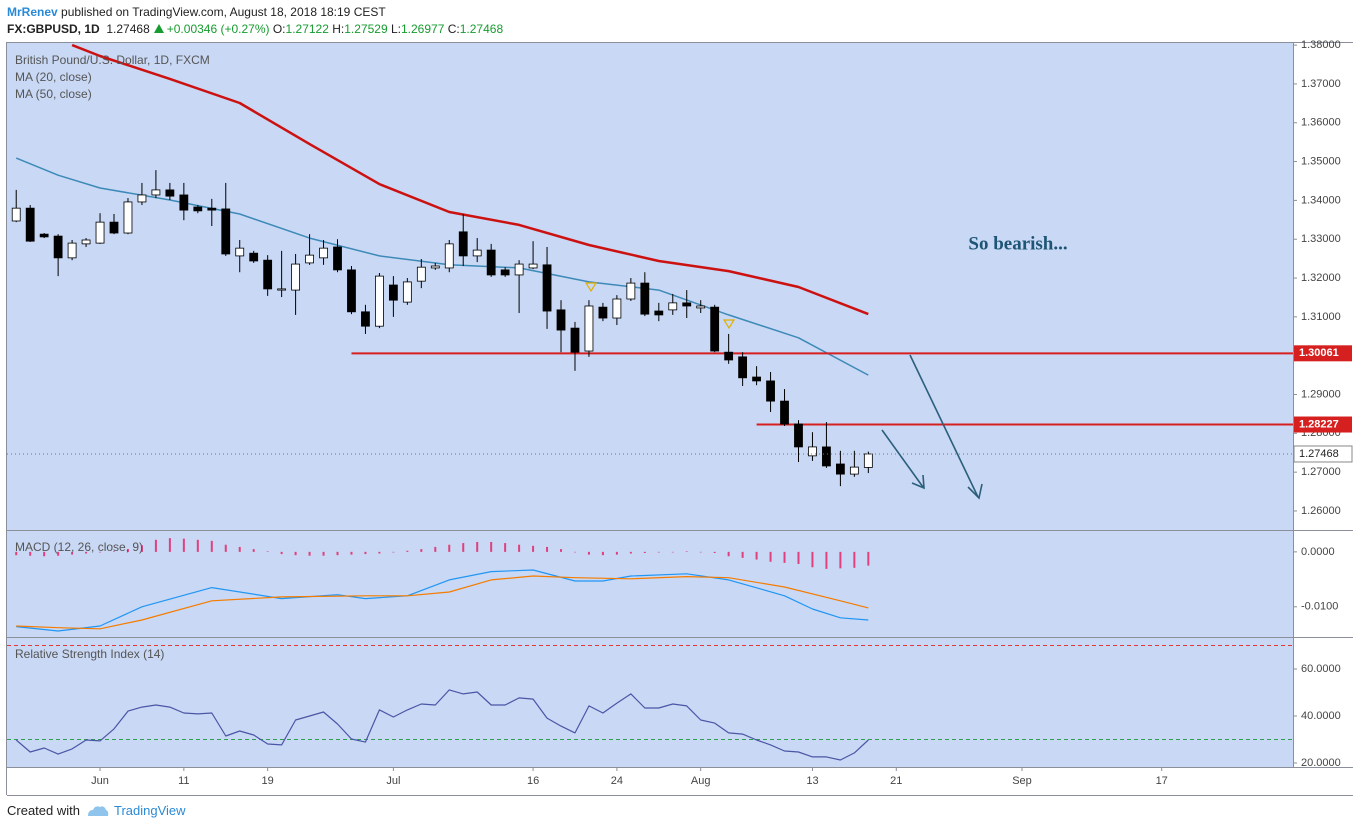 The width and height of the screenshot is (1353, 829). I want to click on brand: TradingView, so click(149, 810).